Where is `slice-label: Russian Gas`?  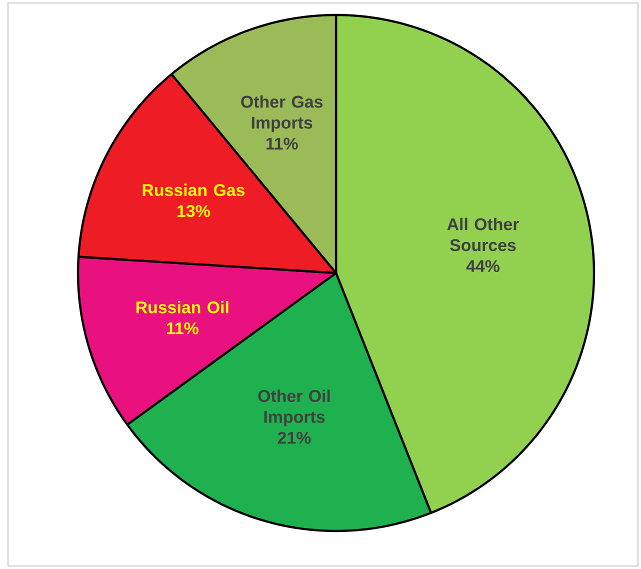 slice-label: Russian Gas is located at coordinates (193, 190).